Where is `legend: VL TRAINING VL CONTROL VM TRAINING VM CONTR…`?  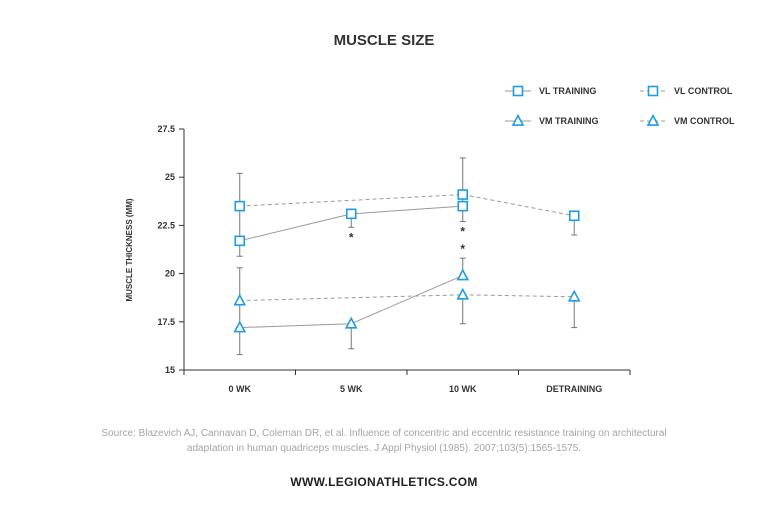 legend: VL TRAINING VL CONTROL VM TRAINING VM CONTR… is located at coordinates (620, 105).